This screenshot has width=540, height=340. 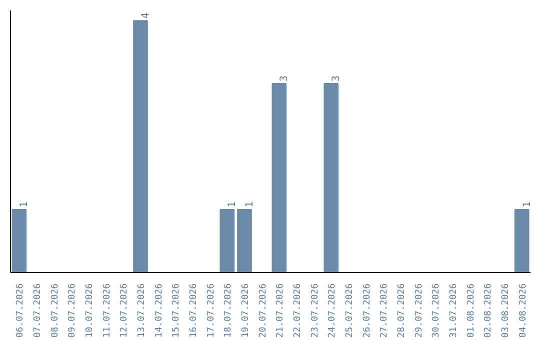 What do you see at coordinates (107, 310) in the screenshot?
I see `x-tick-label: 11.07.2026` at bounding box center [107, 310].